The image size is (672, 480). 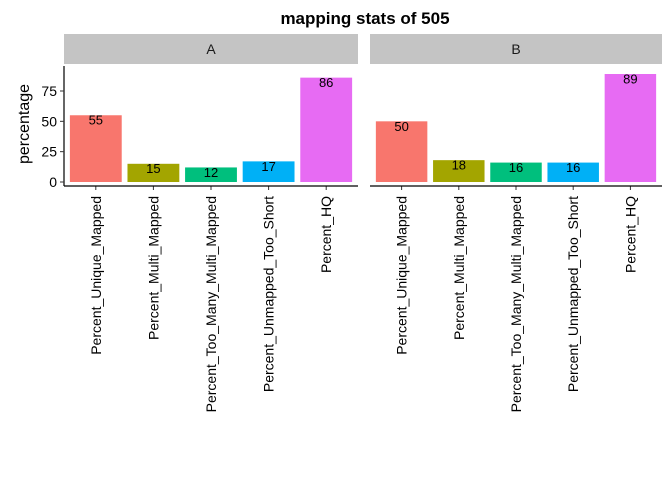 I want to click on facet-strip-label: A, so click(x=211, y=49).